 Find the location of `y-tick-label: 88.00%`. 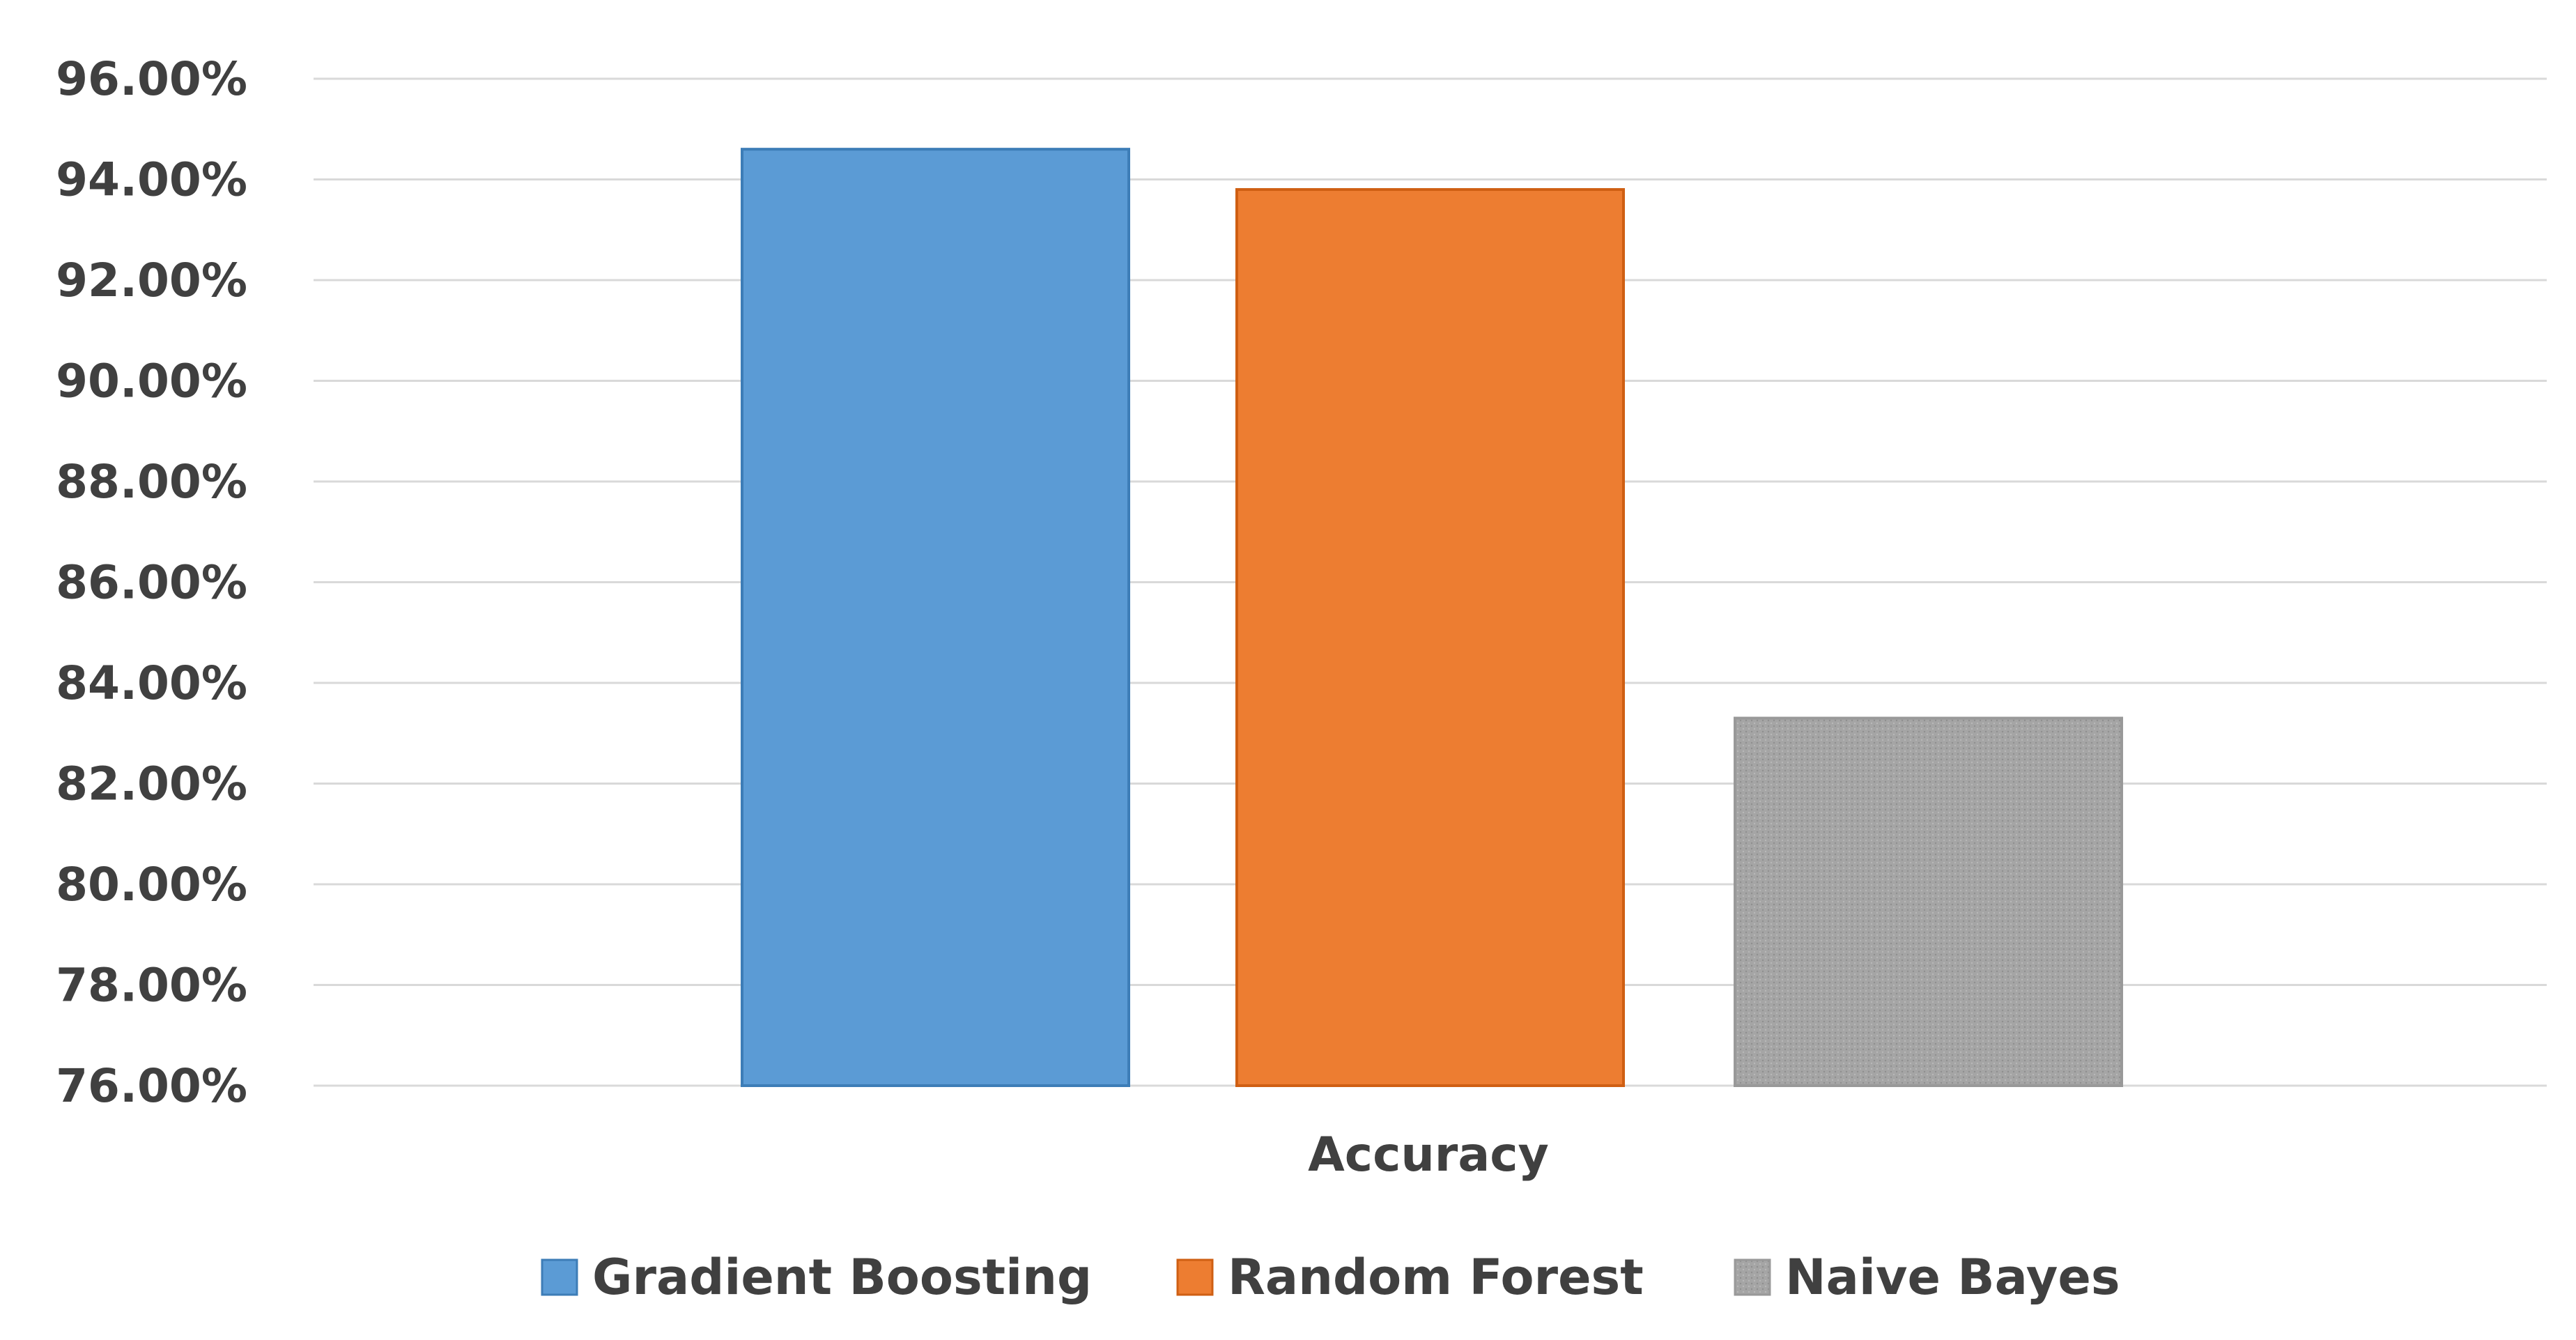

y-tick-label: 88.00% is located at coordinates (151, 482).